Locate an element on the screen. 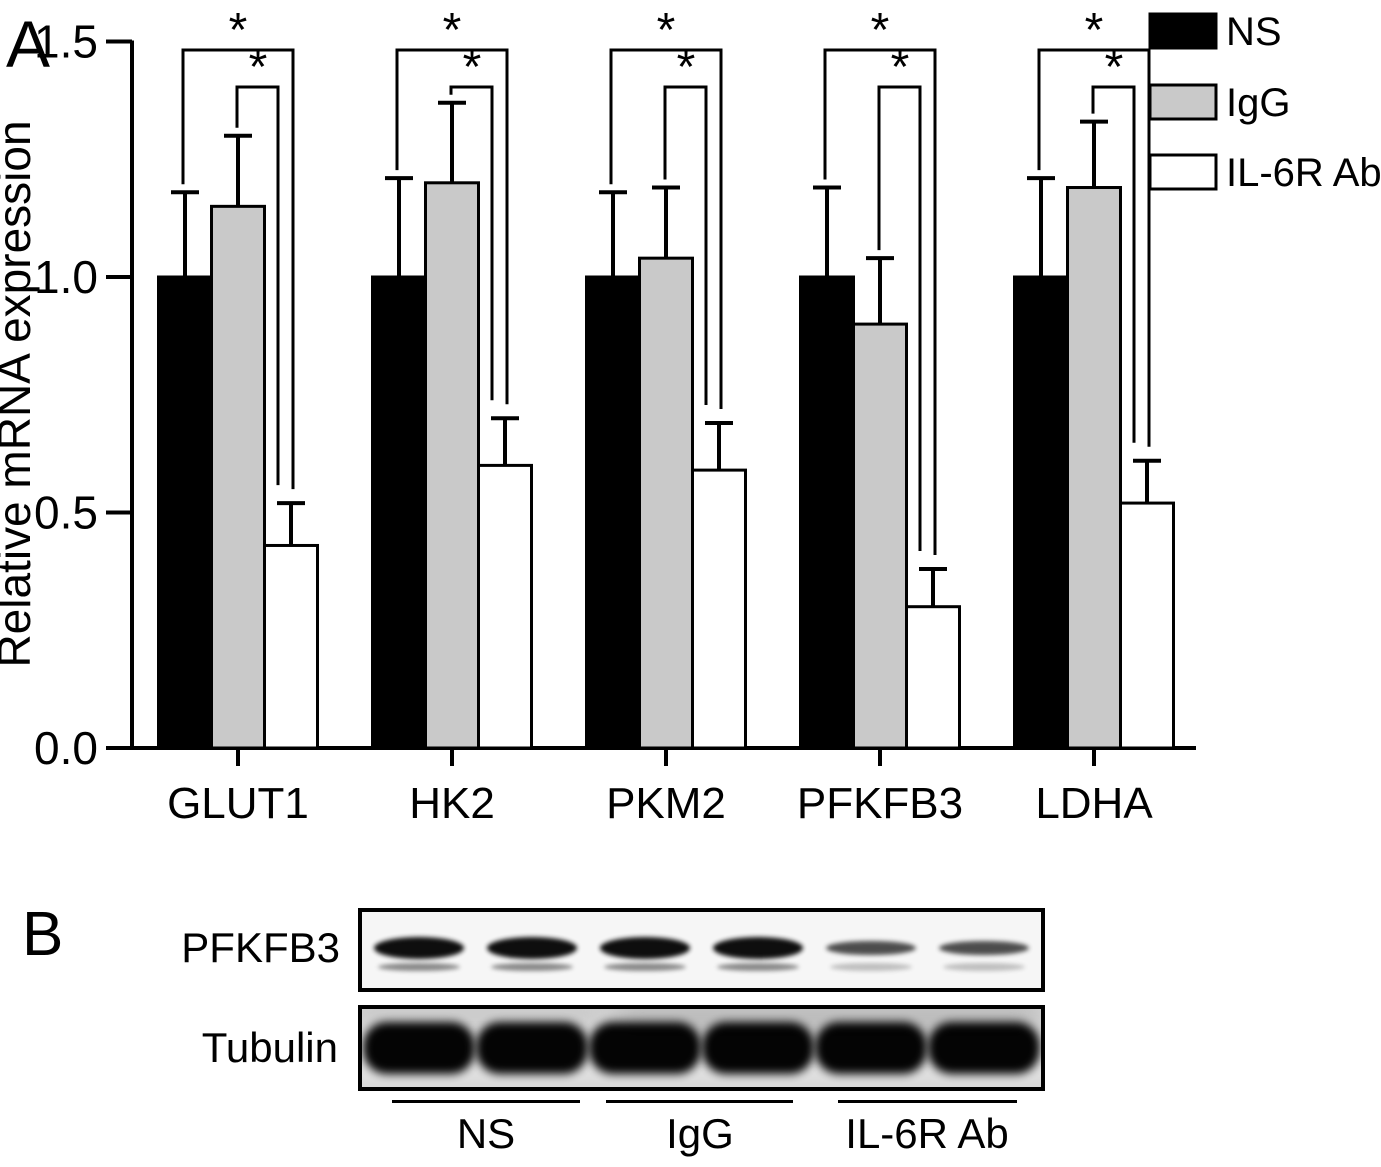 The image size is (1381, 1167). category-label: LDHA is located at coordinates (1094, 803).